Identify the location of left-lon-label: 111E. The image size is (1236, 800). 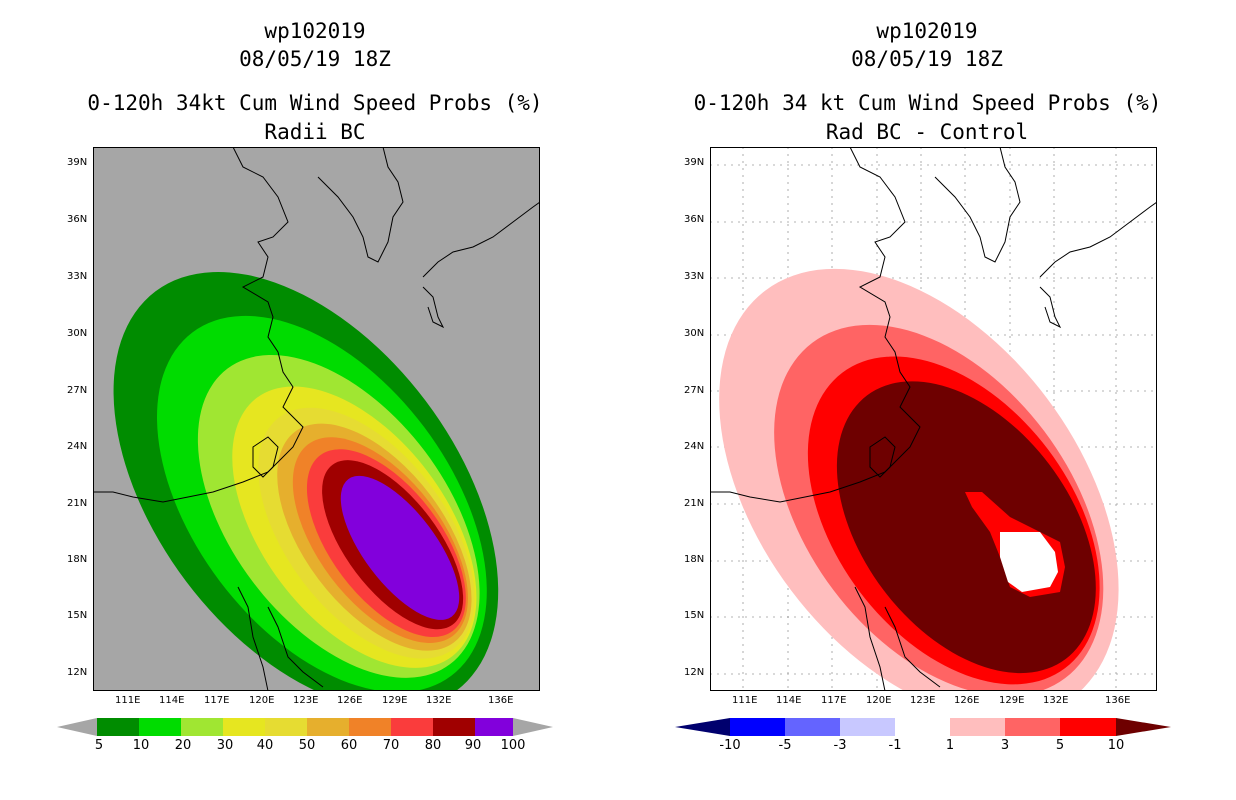
(128, 700).